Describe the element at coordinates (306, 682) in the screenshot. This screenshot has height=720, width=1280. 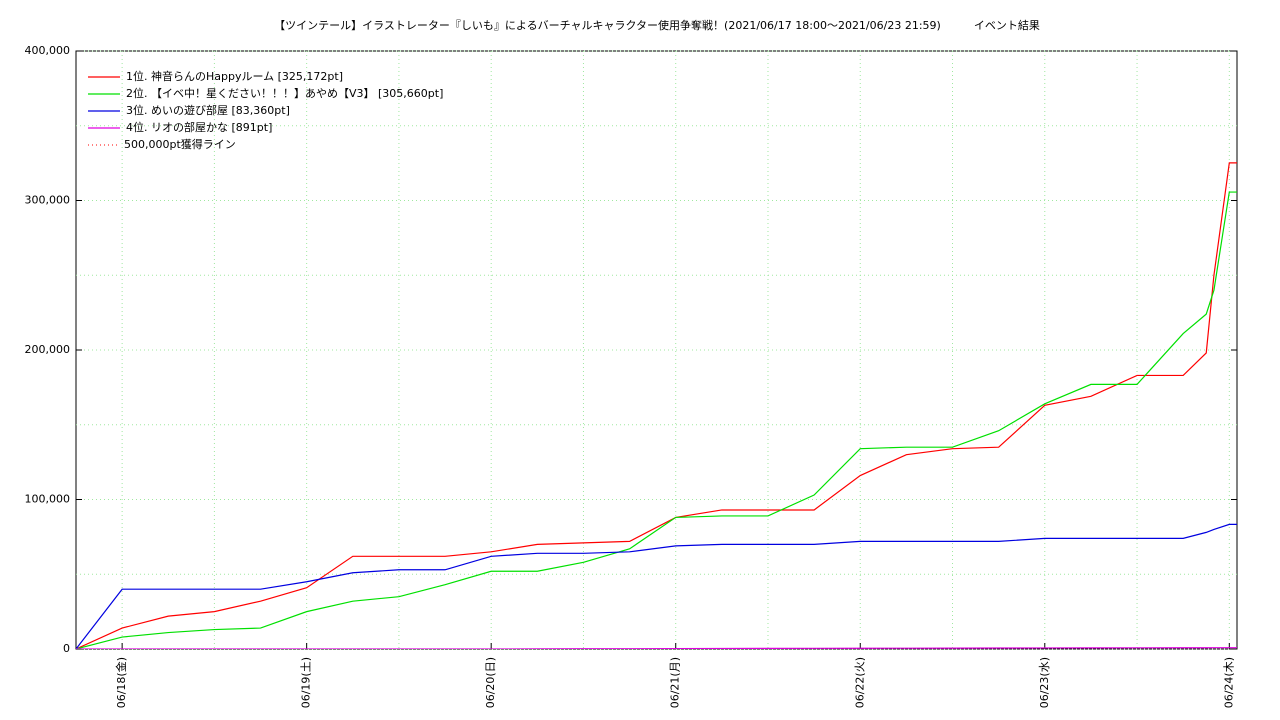
I see `x-tick-label: 06/19(土)` at that location.